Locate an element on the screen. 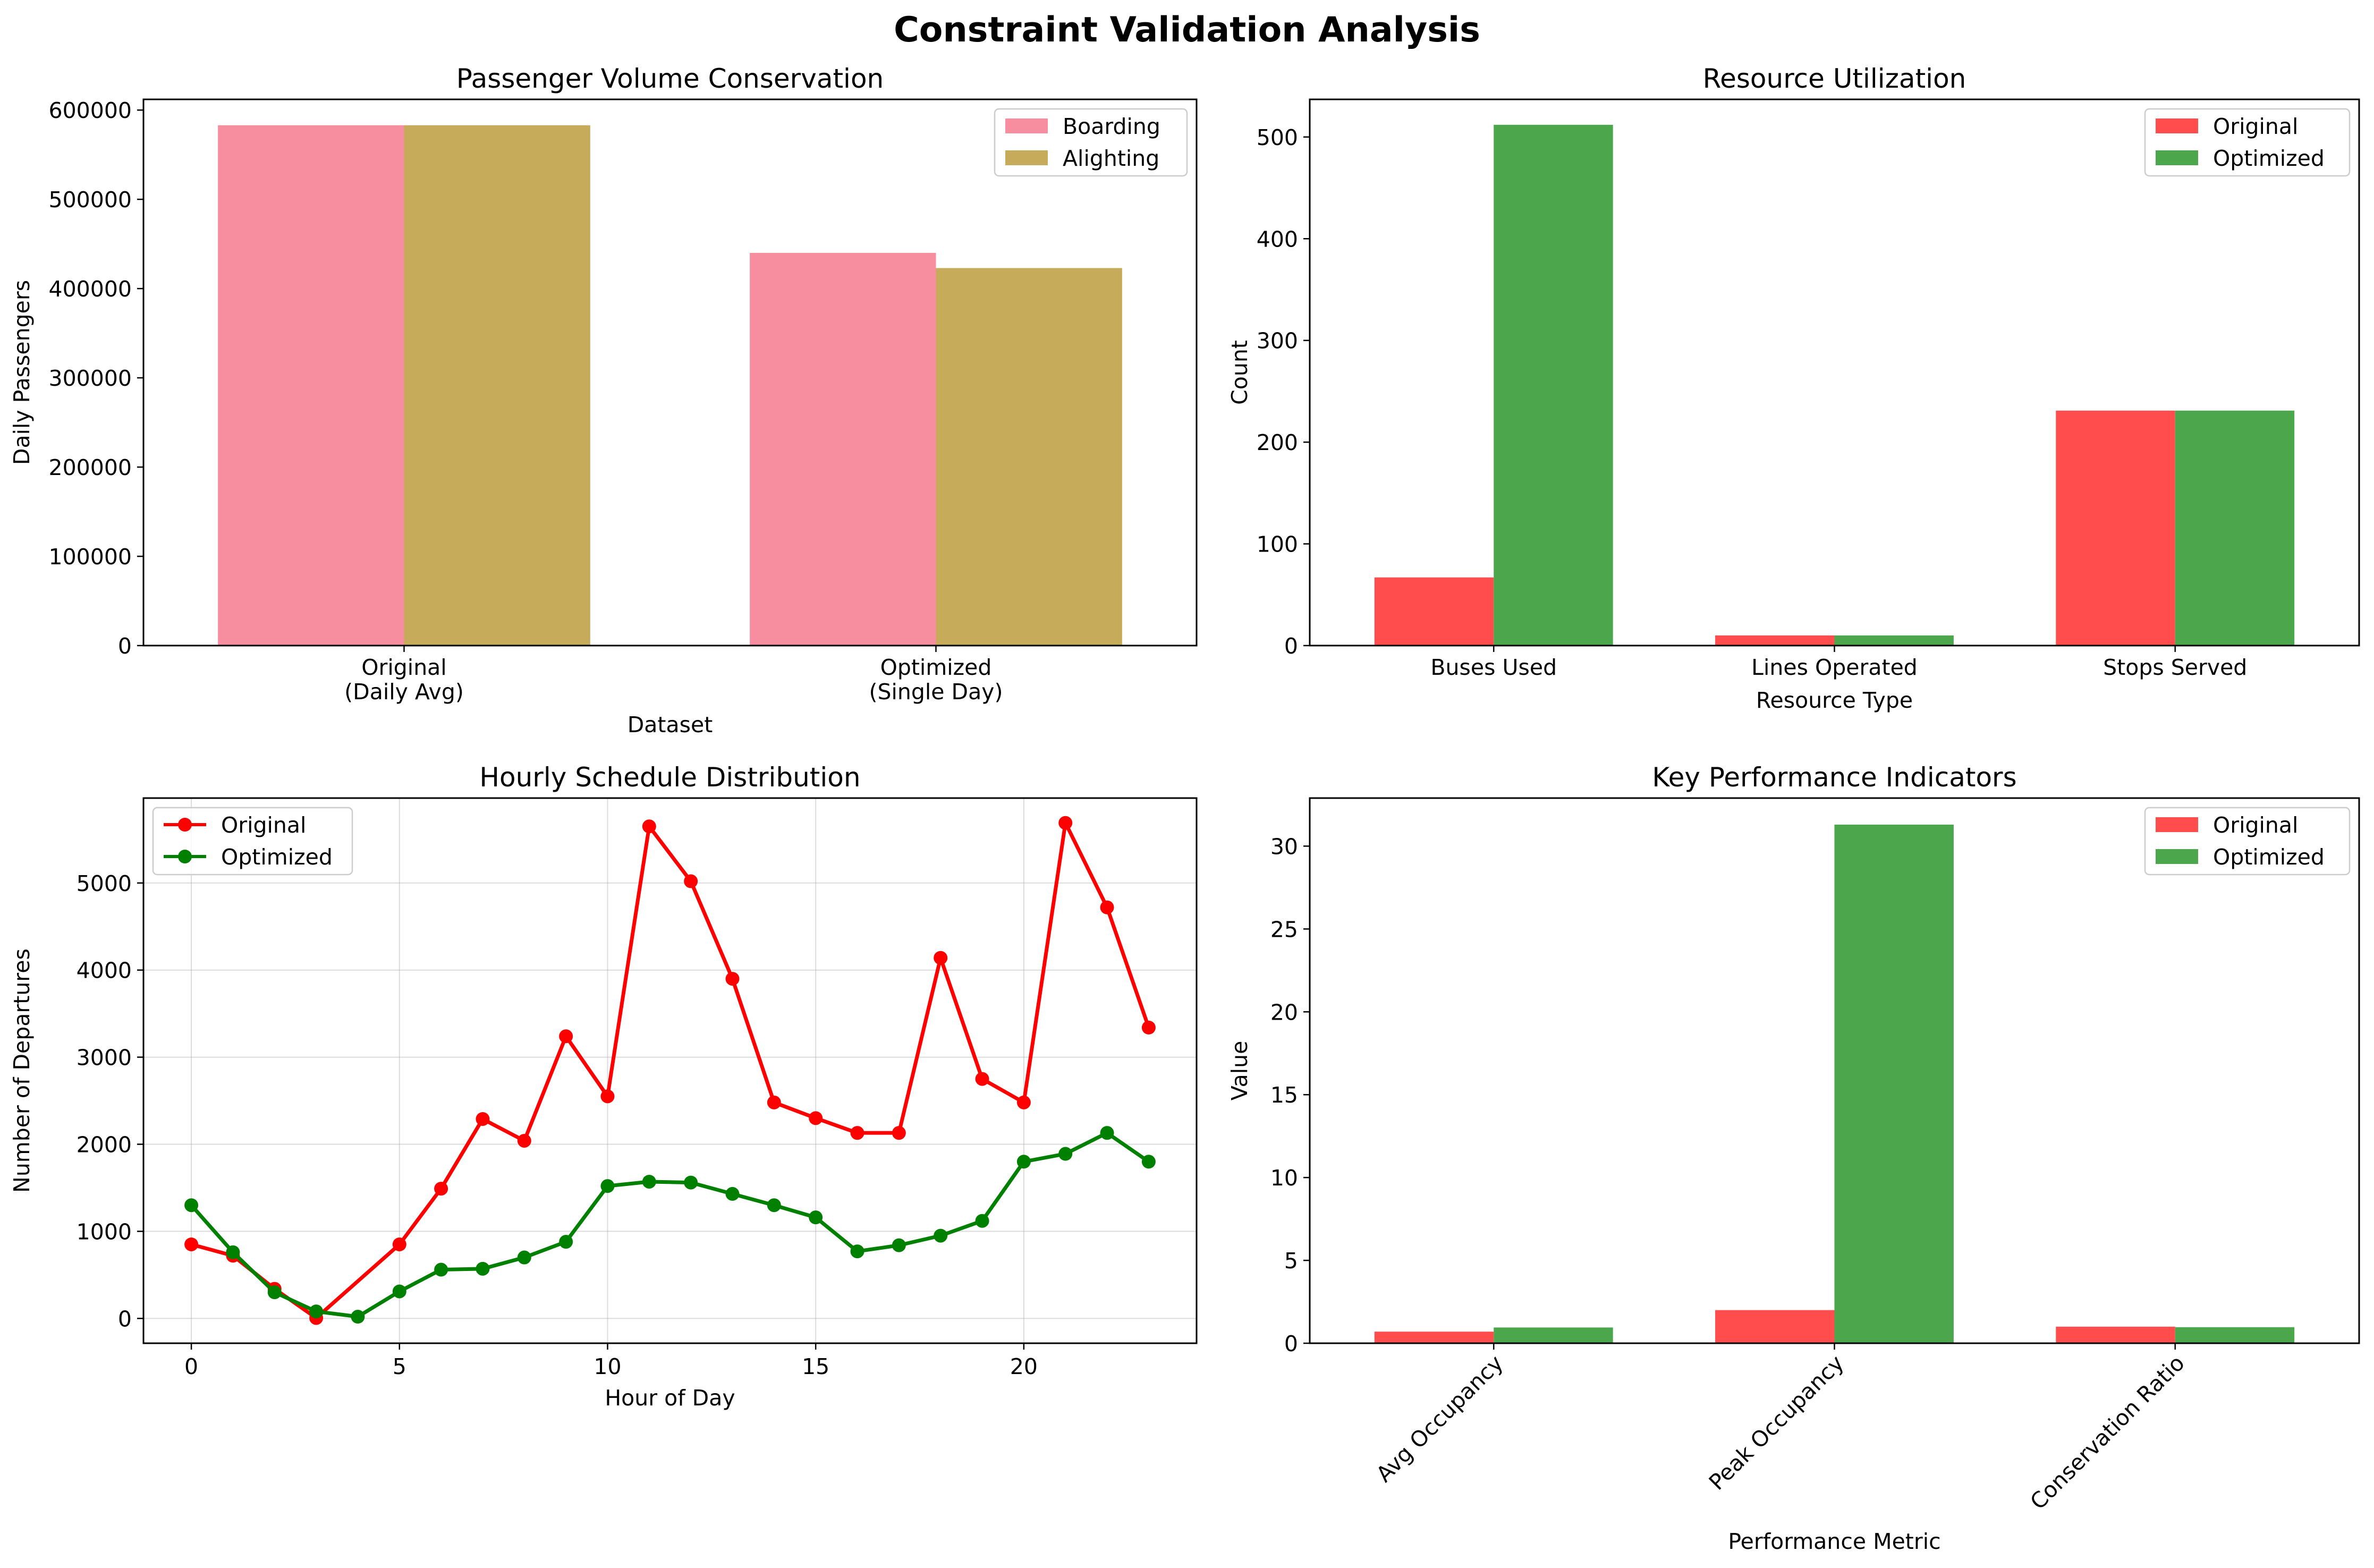  series-line-original is located at coordinates (671, 1070).